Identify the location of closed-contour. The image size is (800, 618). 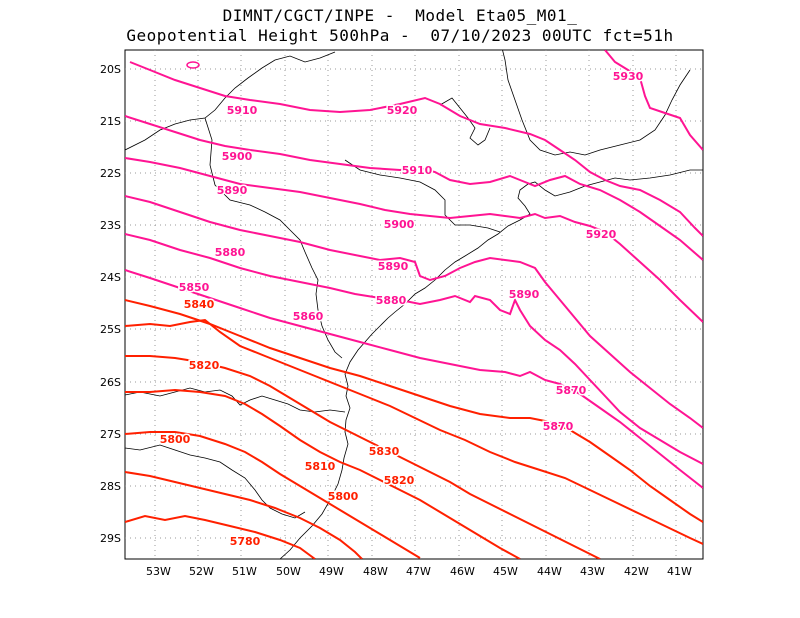
(193, 65).